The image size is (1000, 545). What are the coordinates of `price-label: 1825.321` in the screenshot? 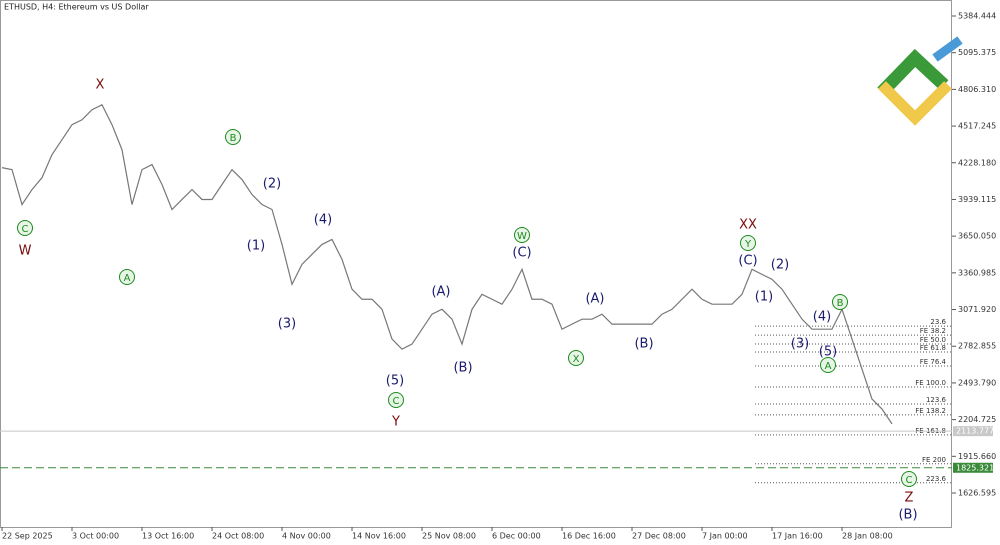 It's located at (975, 467).